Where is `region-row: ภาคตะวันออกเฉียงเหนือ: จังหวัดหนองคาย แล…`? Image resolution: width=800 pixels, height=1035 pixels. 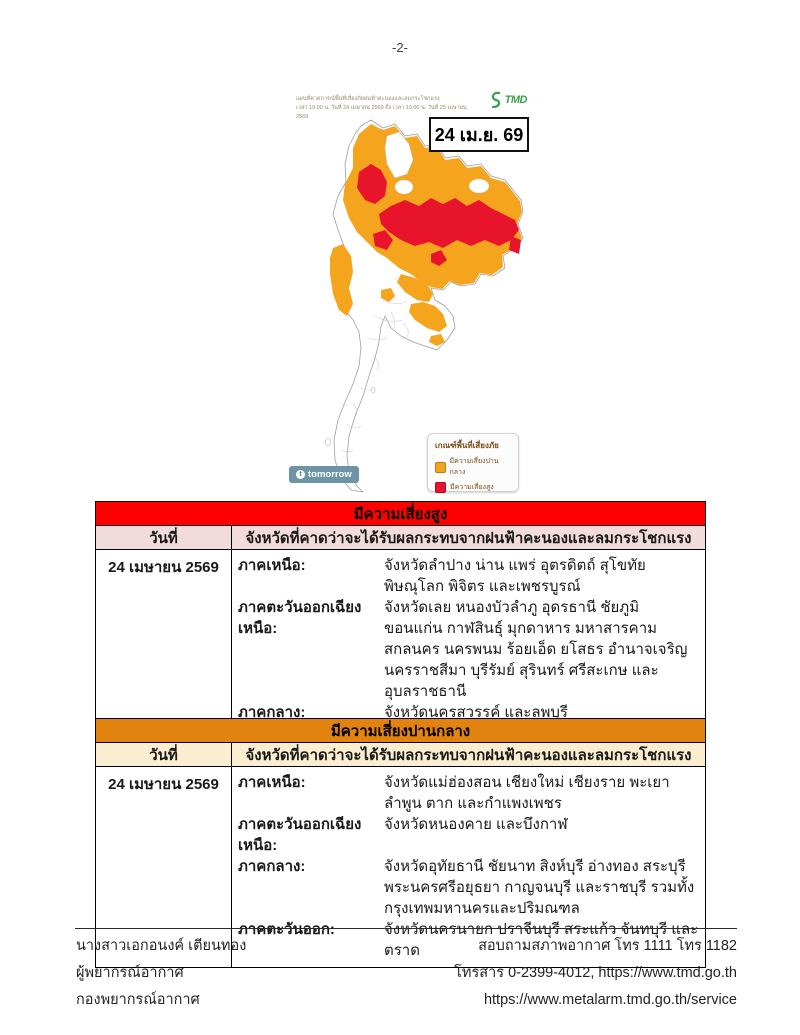 region-row: ภาคตะวันออกเฉียงเหนือ: จังหวัดหนองคาย แล… is located at coordinates (468, 835).